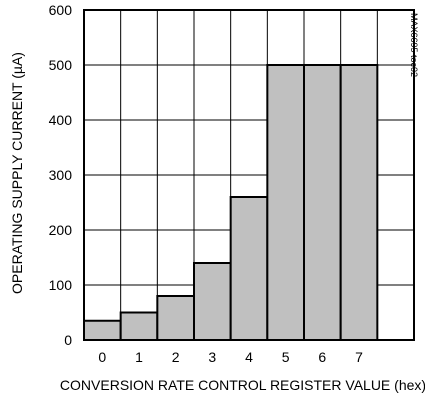 This screenshot has height=405, width=425. What do you see at coordinates (249, 357) in the screenshot?
I see `x-tick-label: 4` at bounding box center [249, 357].